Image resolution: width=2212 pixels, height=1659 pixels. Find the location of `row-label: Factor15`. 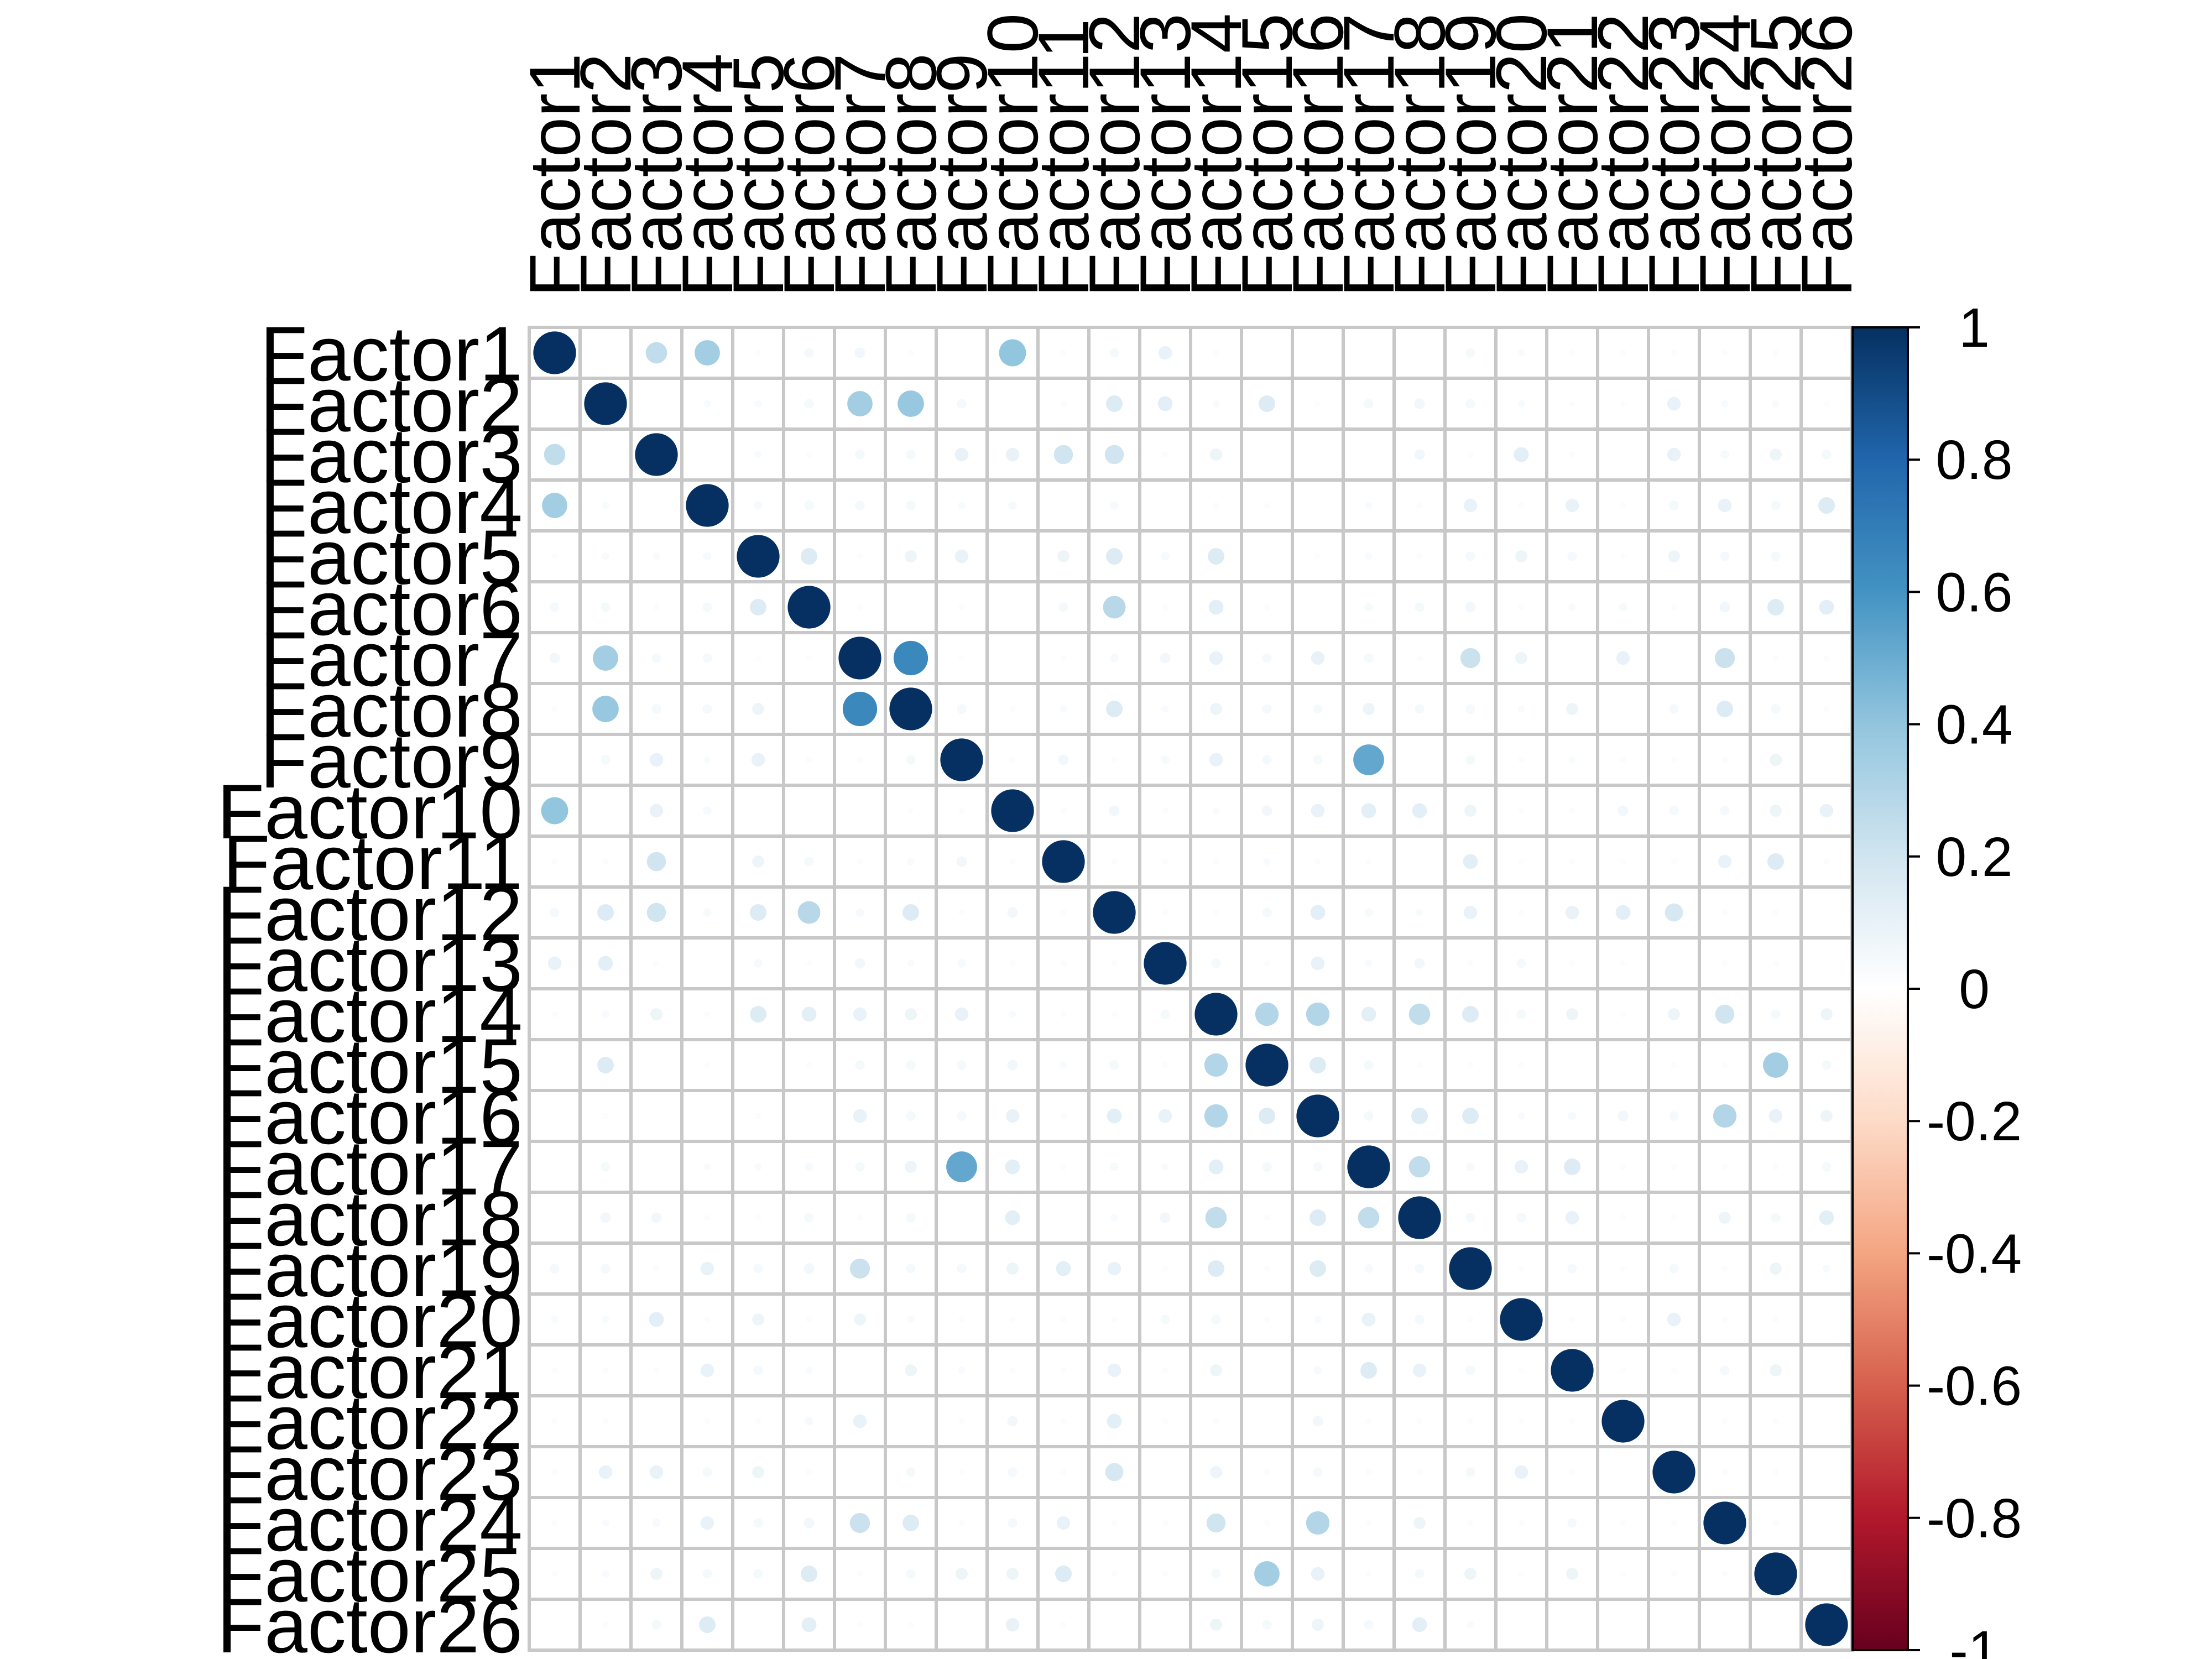

row-label: Factor15 is located at coordinates (370, 1065).